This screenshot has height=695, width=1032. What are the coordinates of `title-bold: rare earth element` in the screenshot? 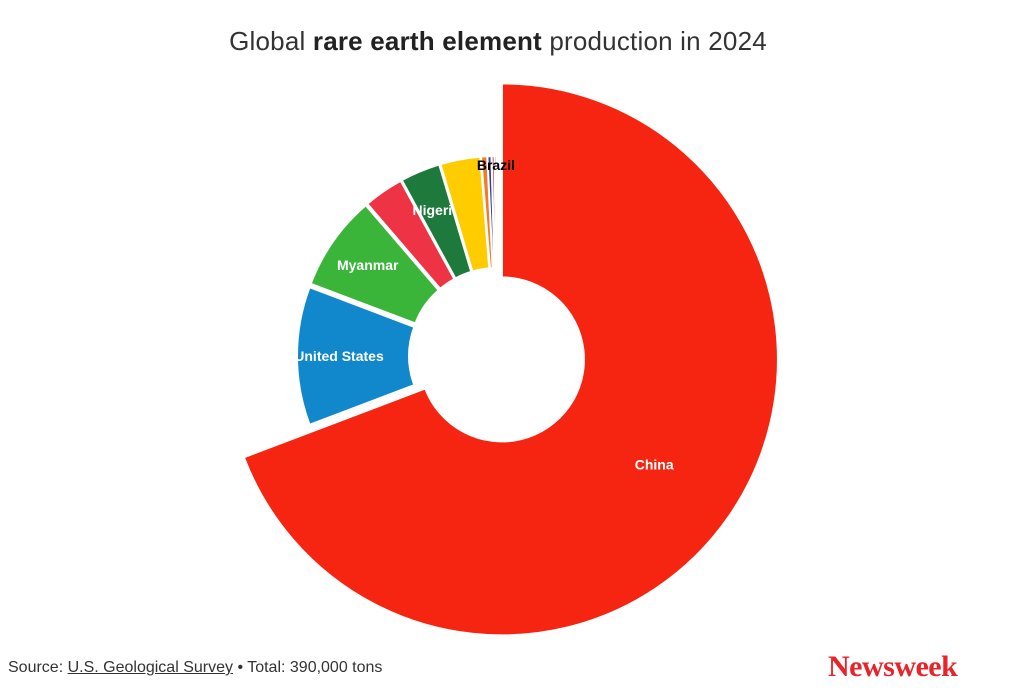 It's located at (427, 41).